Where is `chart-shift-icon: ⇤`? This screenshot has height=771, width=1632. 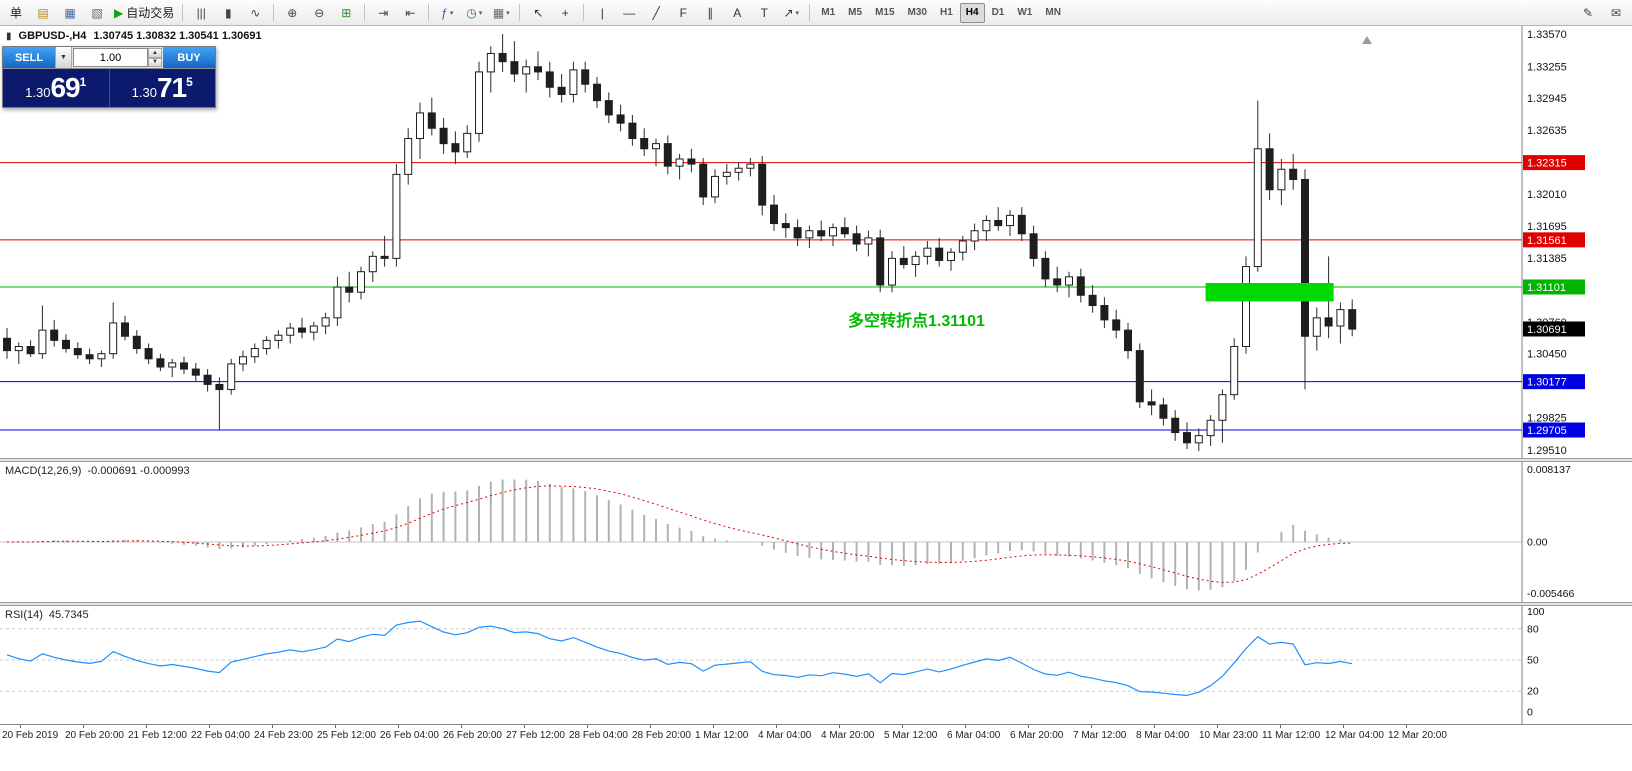 chart-shift-icon: ⇤ is located at coordinates (410, 12).